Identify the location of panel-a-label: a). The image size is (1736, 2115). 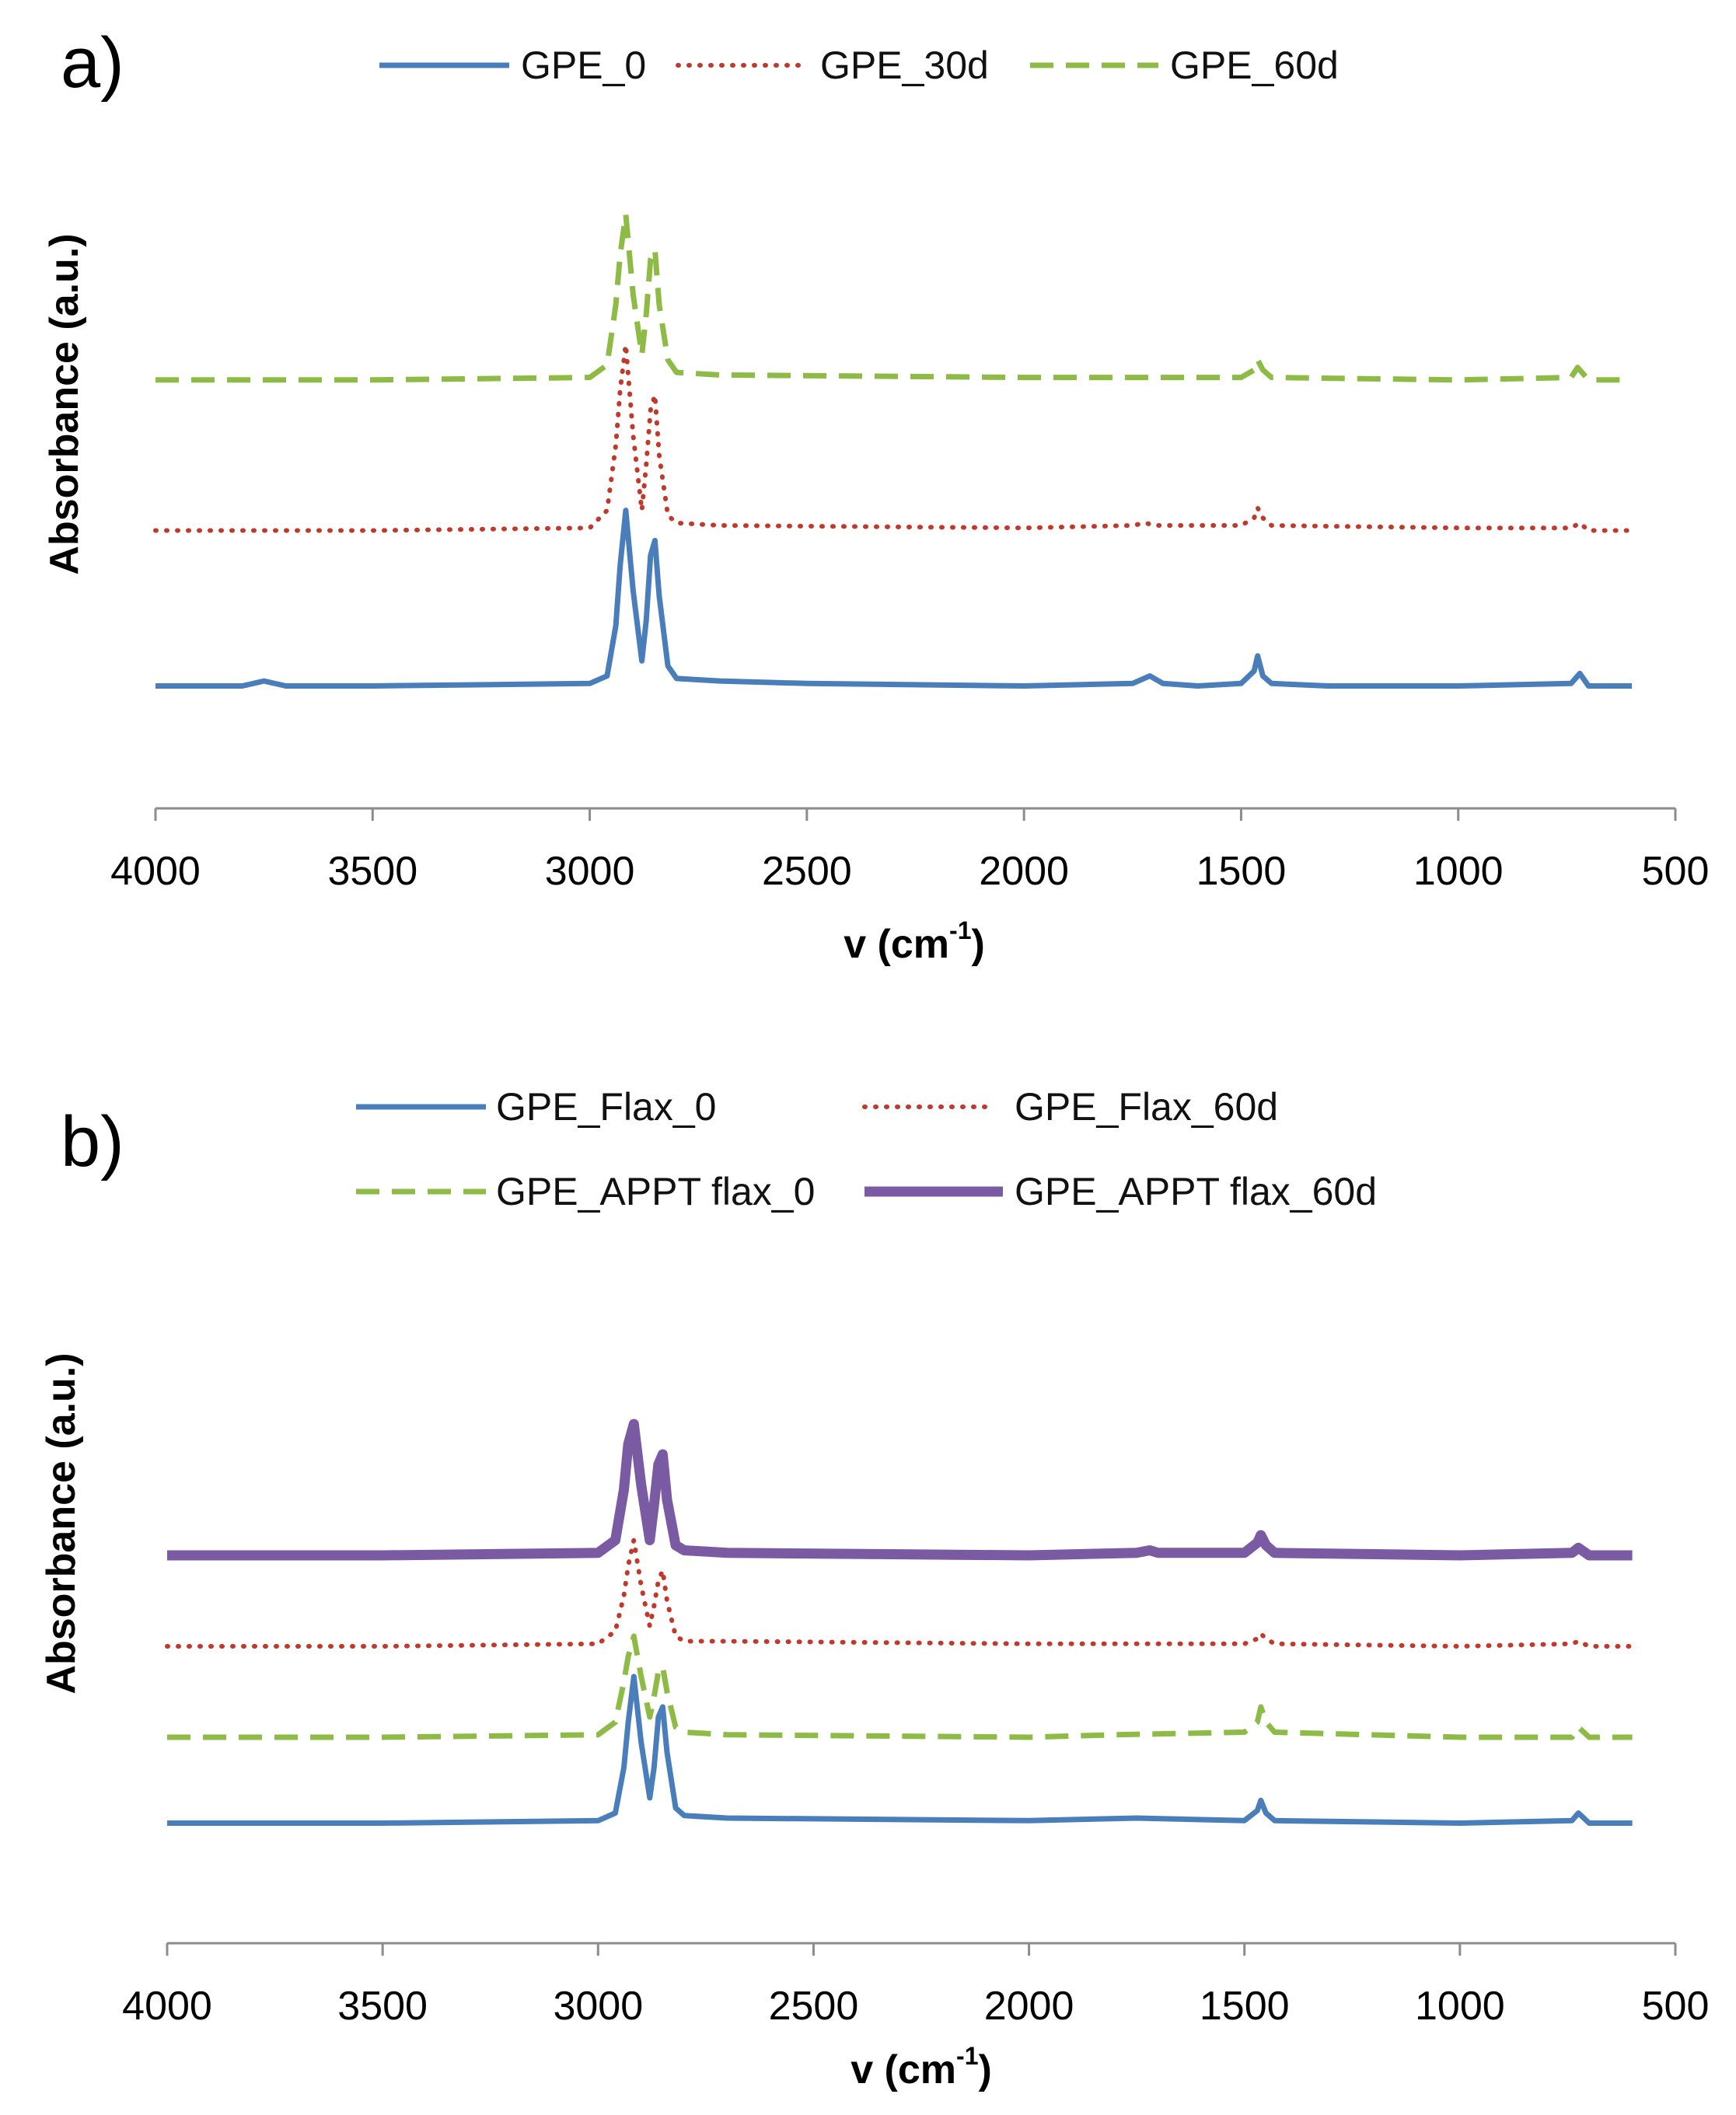
(92, 63).